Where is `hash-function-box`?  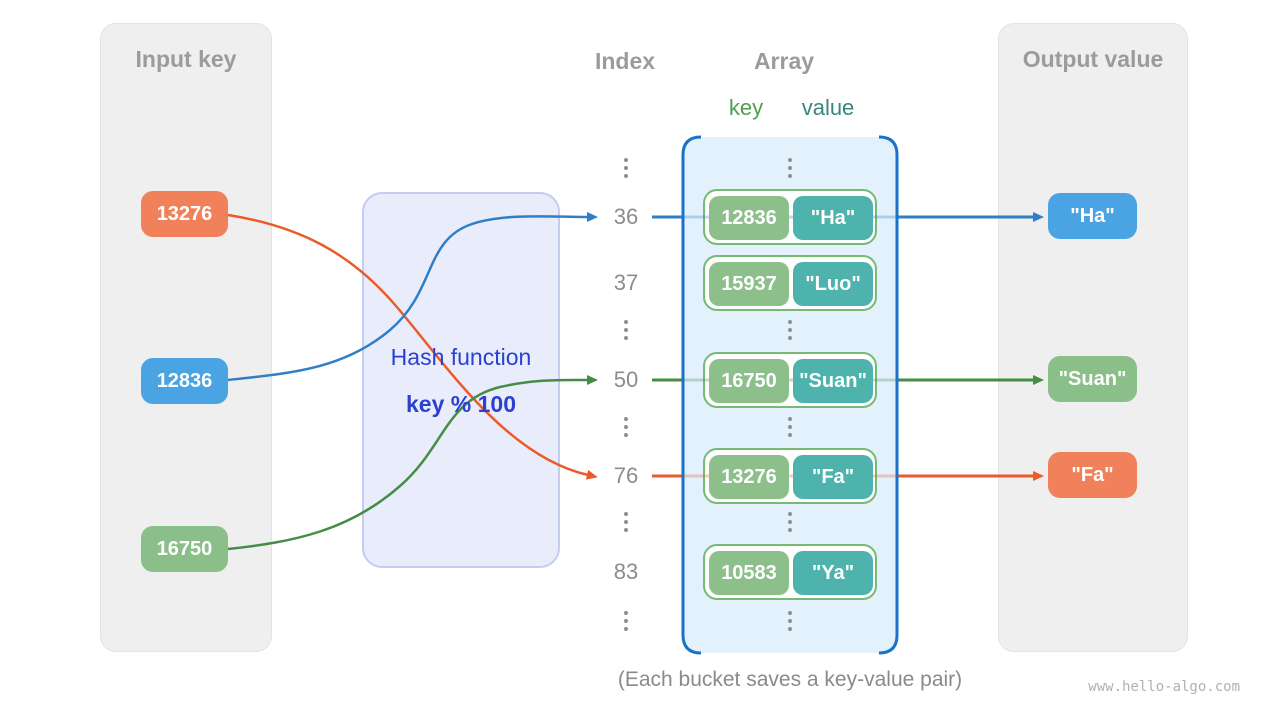 hash-function-box is located at coordinates (461, 380).